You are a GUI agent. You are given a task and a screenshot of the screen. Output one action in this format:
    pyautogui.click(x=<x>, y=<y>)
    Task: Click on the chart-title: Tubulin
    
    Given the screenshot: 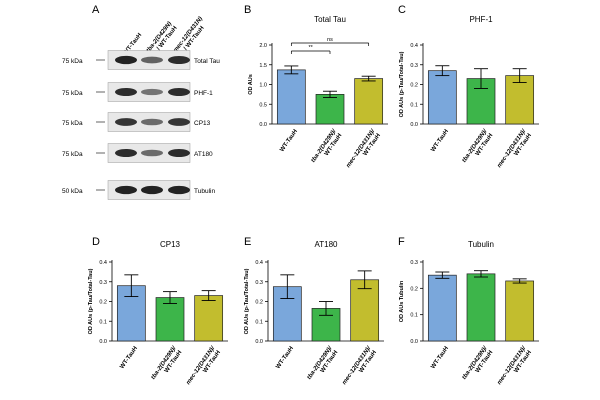 What is the action you would take?
    pyautogui.click(x=481, y=244)
    